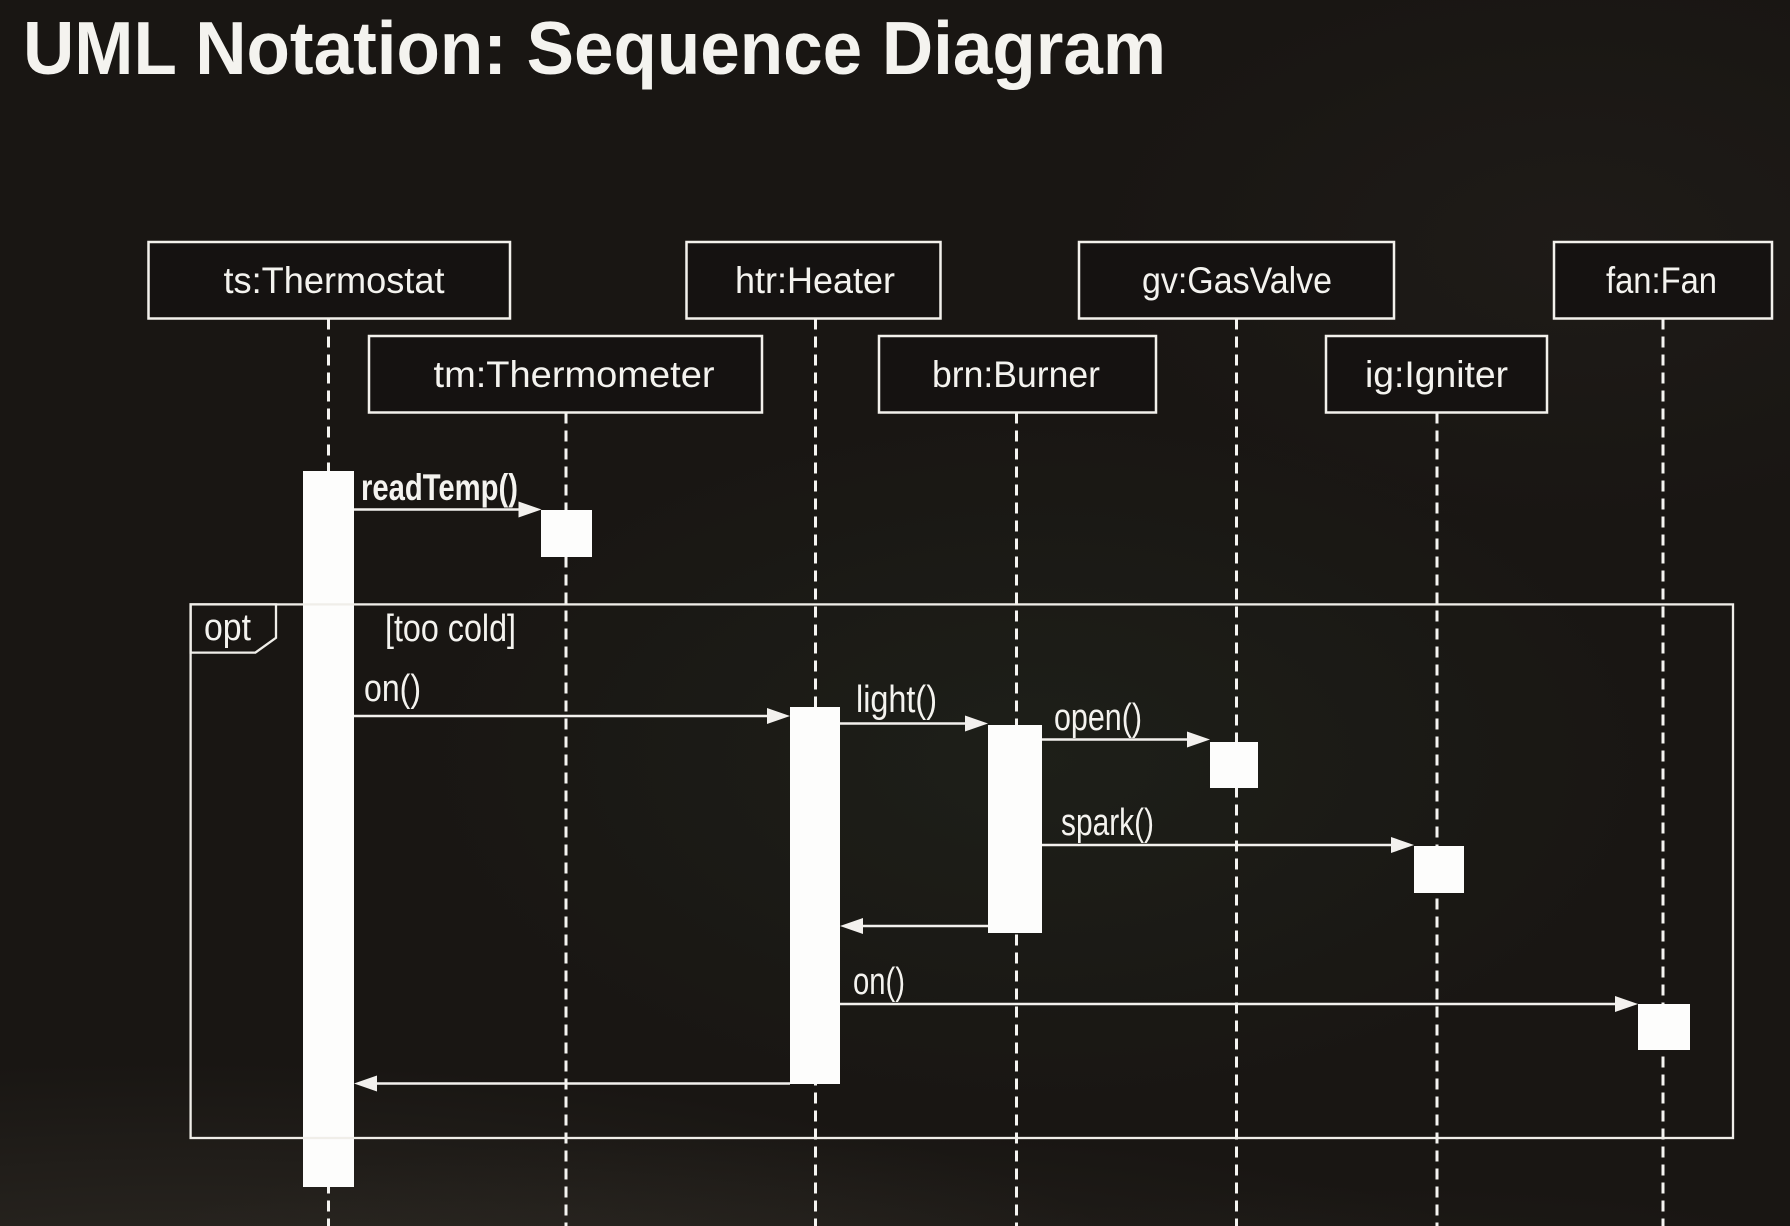 The height and width of the screenshot is (1226, 1790). Describe the element at coordinates (439, 487) in the screenshot. I see `svg-text: readTemp()` at that location.